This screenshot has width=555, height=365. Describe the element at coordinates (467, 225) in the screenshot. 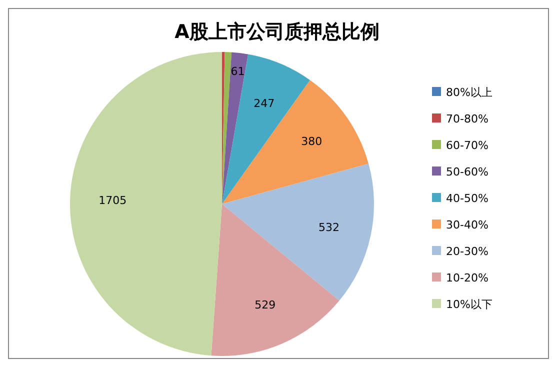

I see `legend-label: 30-40%` at that location.